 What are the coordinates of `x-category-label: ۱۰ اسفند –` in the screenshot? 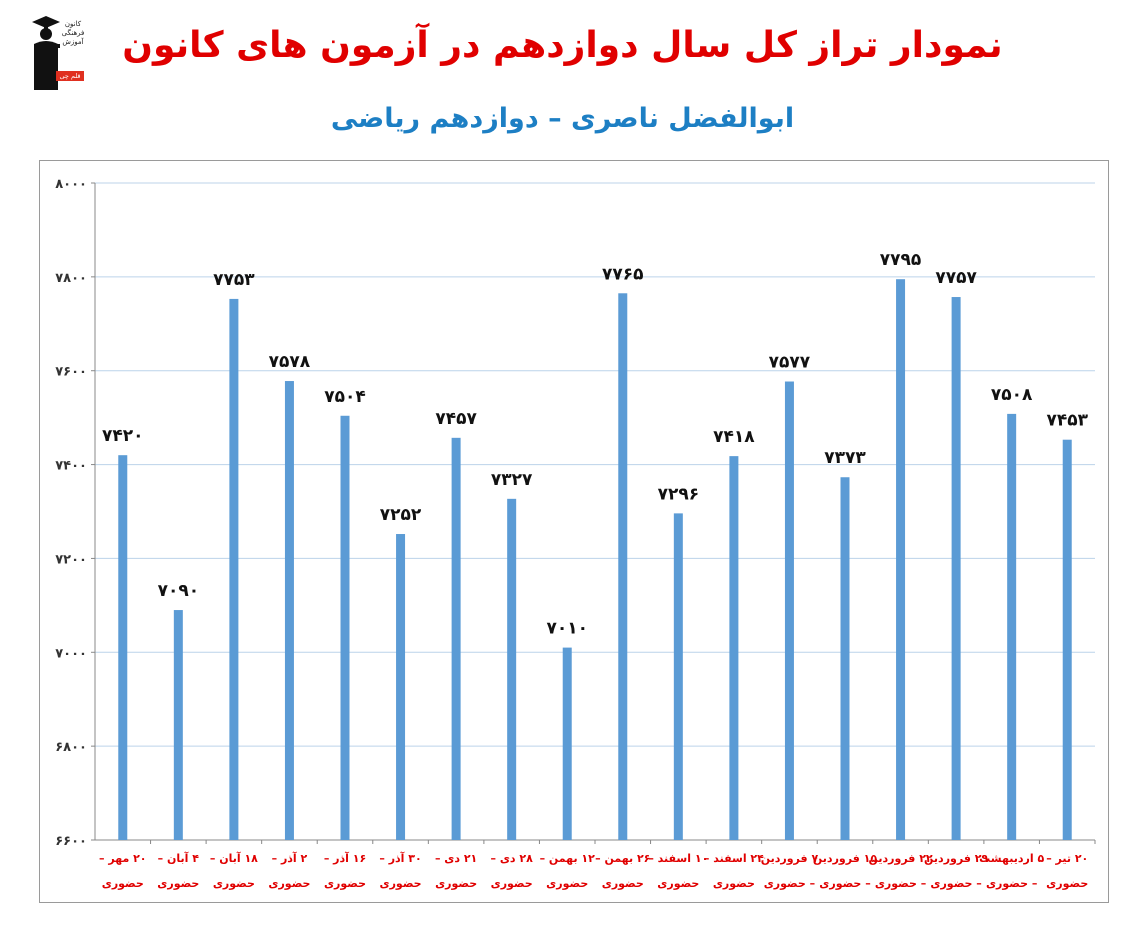 It's located at (678, 858).